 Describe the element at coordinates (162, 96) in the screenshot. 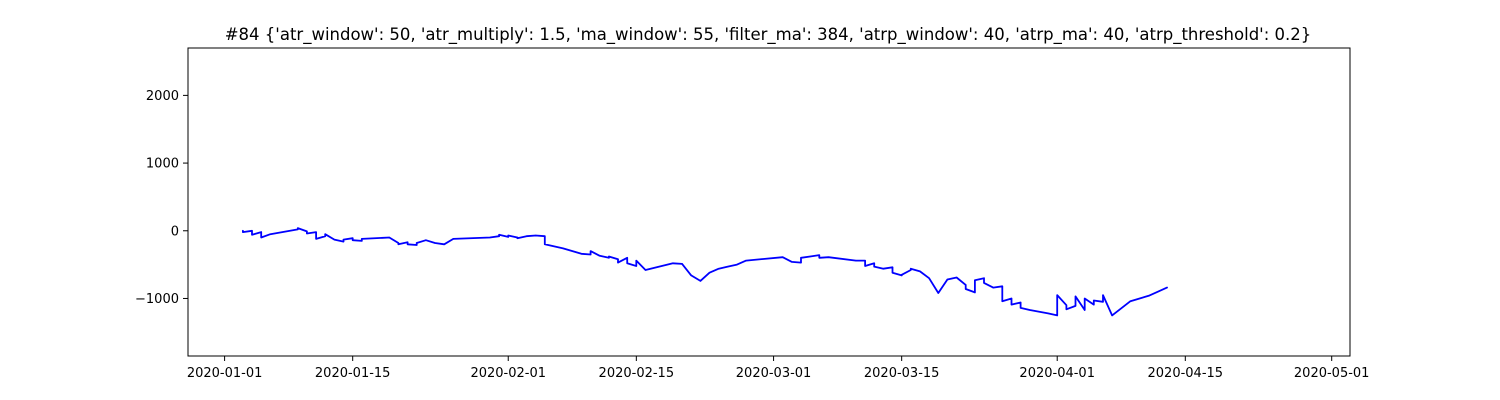

I see `y-tick-label: 2000` at that location.